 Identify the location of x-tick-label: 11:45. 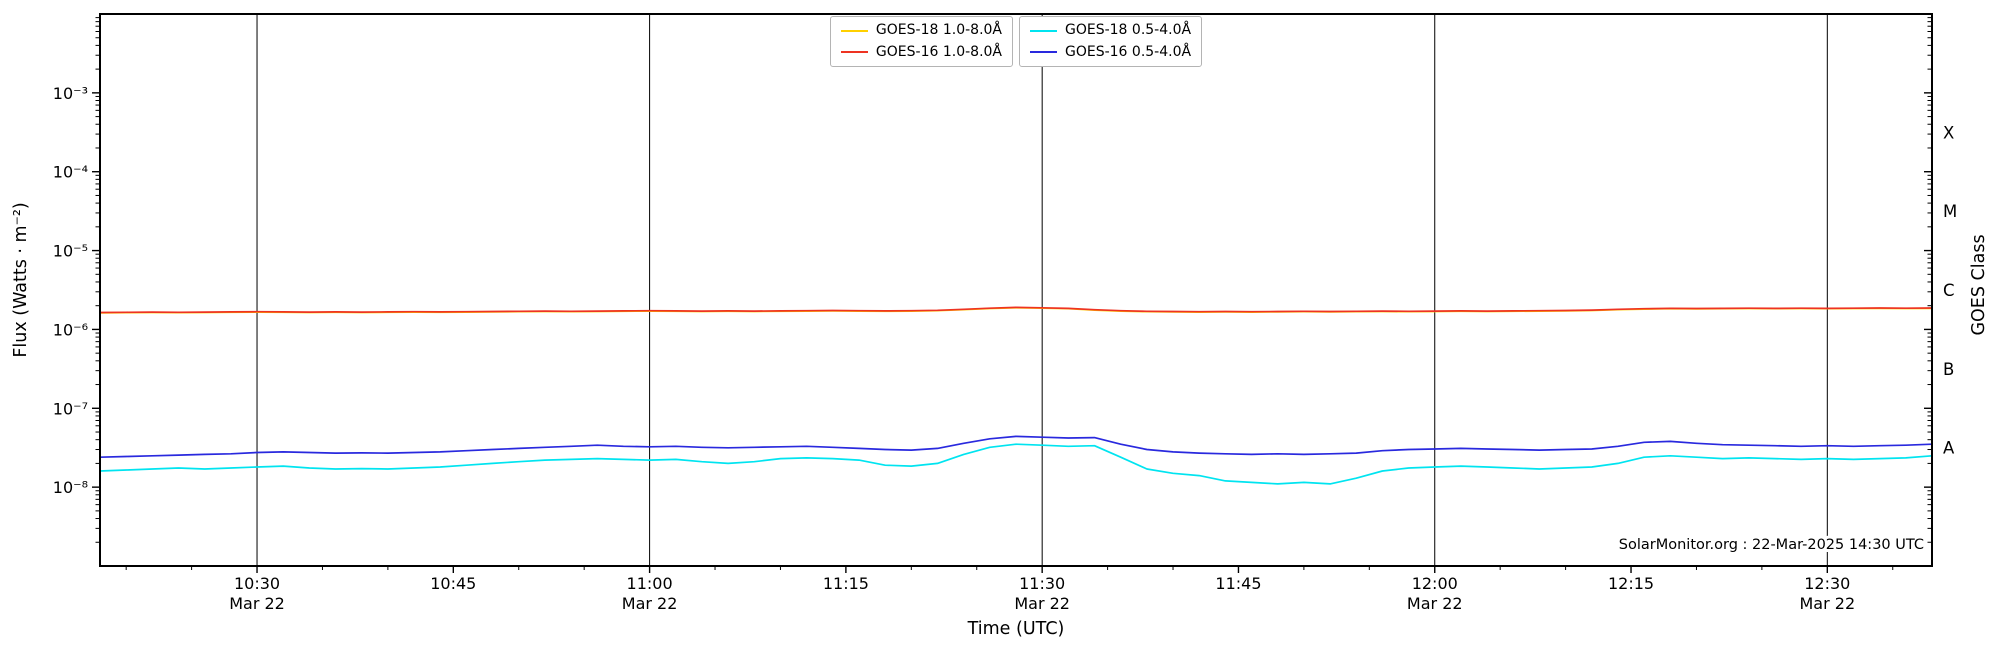
(1238, 583).